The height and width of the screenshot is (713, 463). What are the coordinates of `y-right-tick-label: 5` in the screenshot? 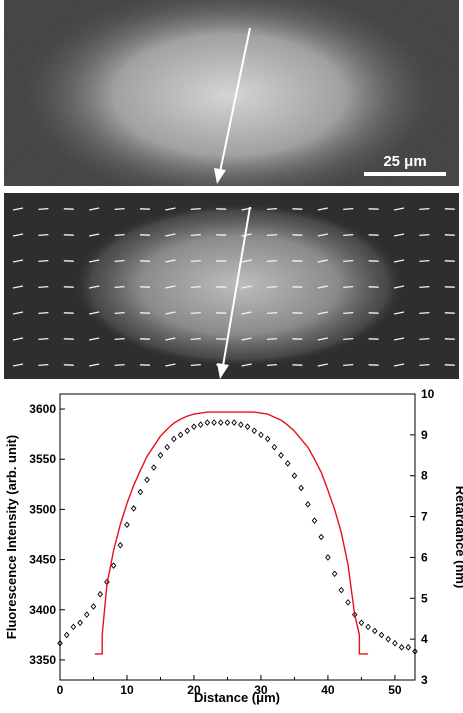 It's located at (424, 598).